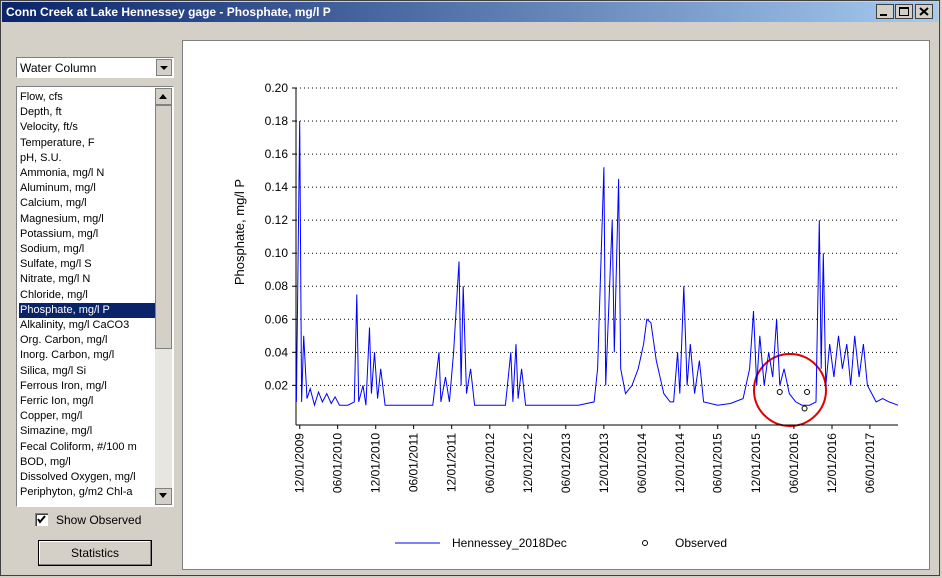  I want to click on list-item: Potassium, mg/l, so click(59, 233).